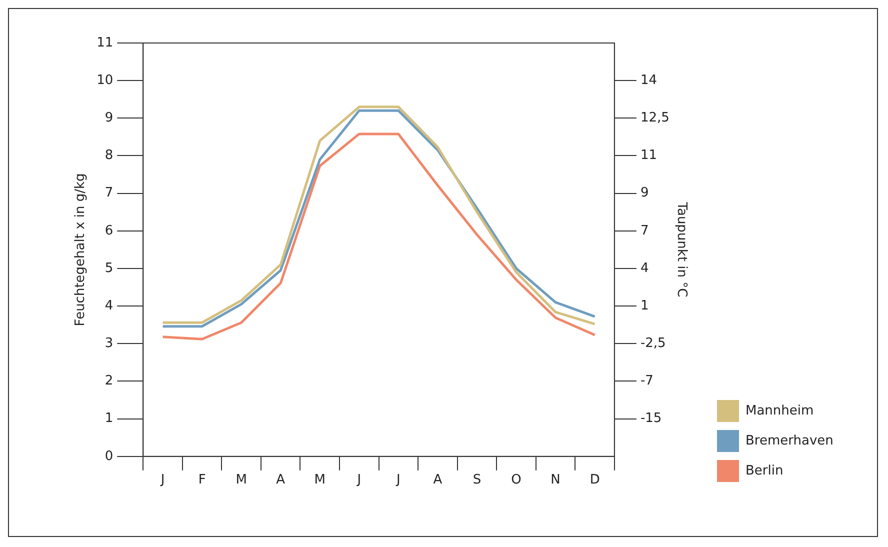 This screenshot has width=888, height=547. I want to click on y-tick-label: 0, so click(109, 456).